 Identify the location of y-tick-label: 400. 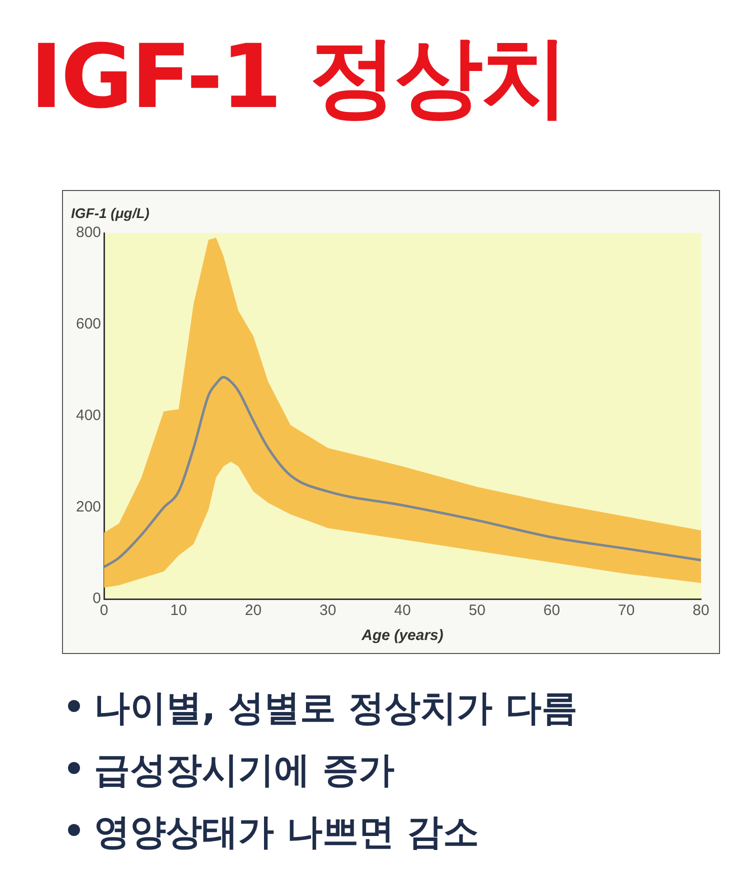
(89, 415).